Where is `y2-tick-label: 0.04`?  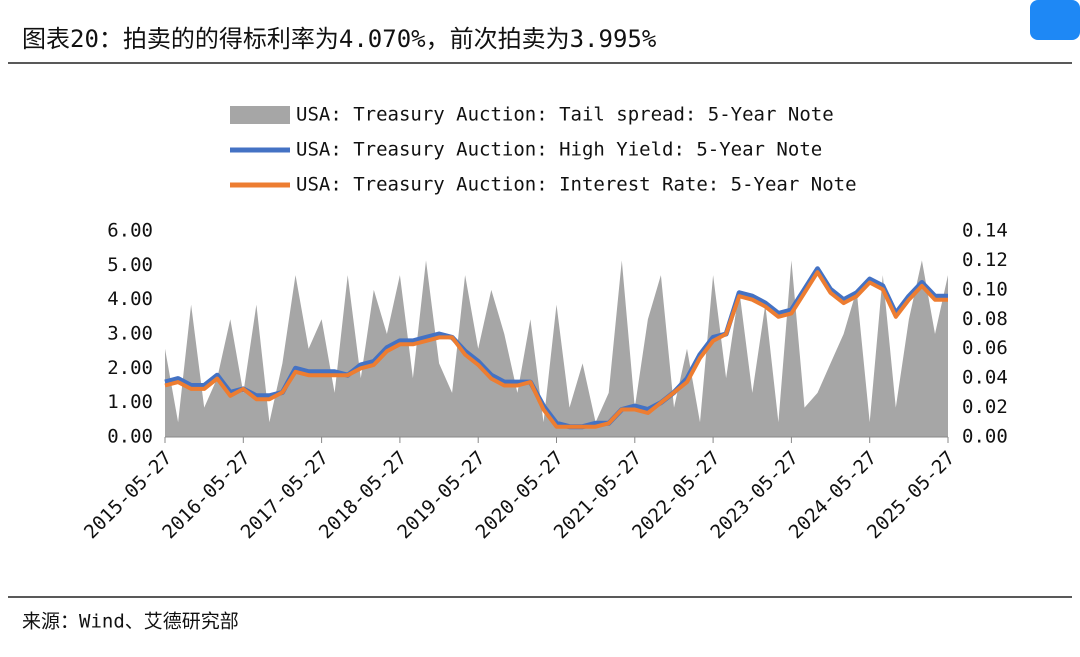 y2-tick-label: 0.04 is located at coordinates (985, 378).